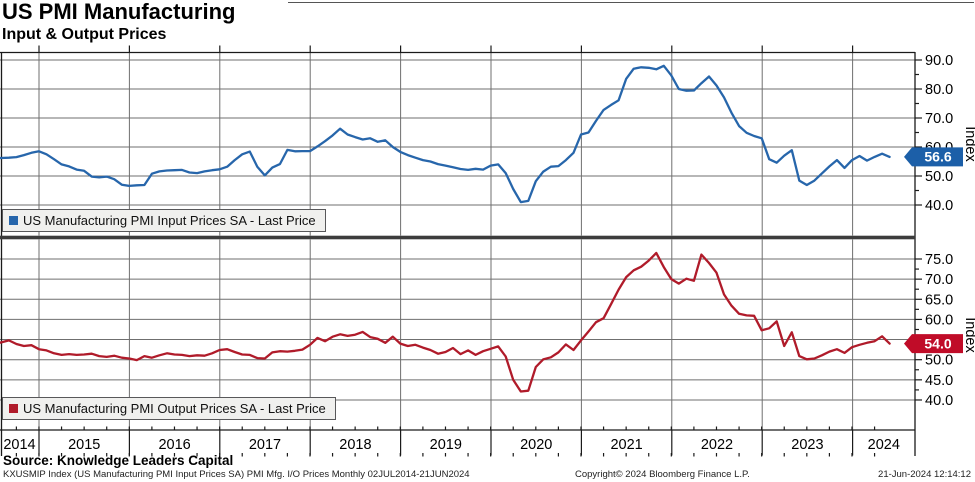 This screenshot has height=482, width=975. What do you see at coordinates (626, 445) in the screenshot?
I see `year-label-2021: 2021` at bounding box center [626, 445].